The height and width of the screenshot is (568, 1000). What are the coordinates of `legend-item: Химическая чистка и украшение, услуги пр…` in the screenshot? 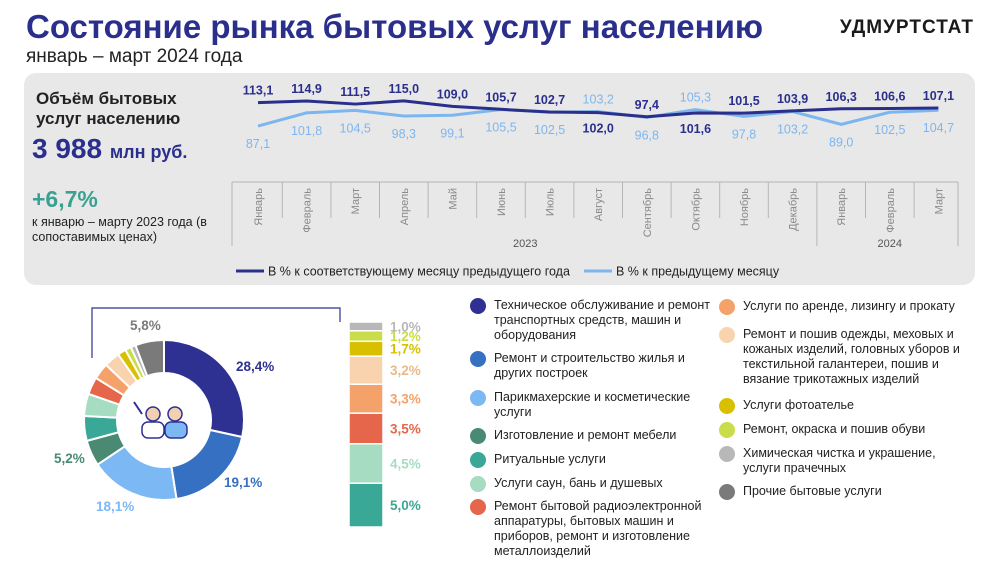 It's located at (846, 461).